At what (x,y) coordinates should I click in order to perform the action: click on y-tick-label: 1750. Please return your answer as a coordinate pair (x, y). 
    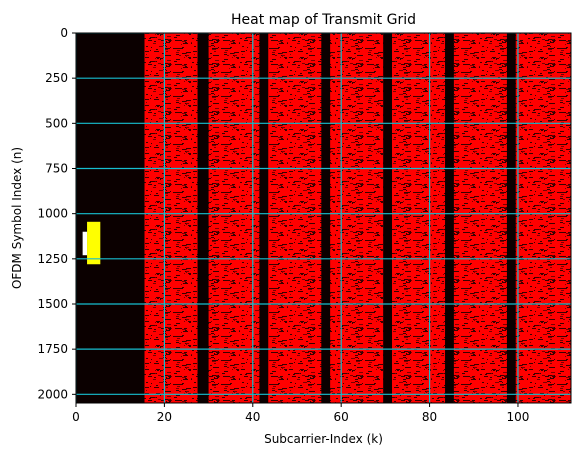
    Looking at the image, I should click on (52, 349).